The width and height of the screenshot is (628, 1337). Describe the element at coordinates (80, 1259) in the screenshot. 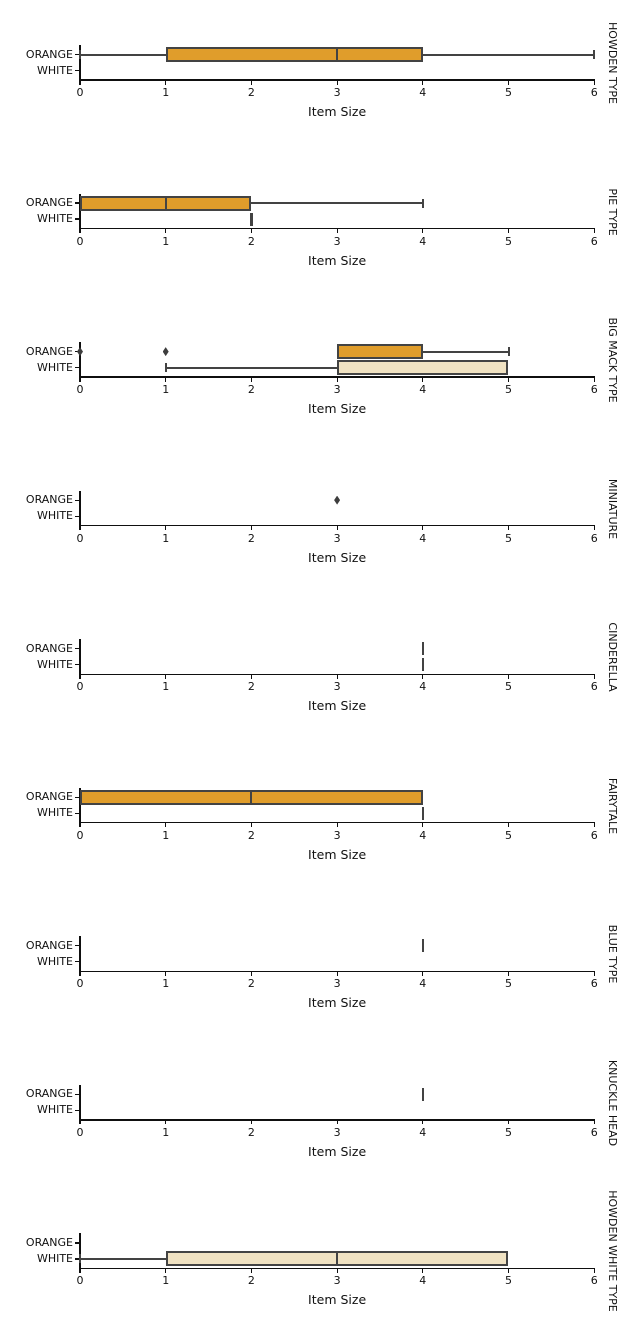

I see `lower-whisker-cap` at that location.